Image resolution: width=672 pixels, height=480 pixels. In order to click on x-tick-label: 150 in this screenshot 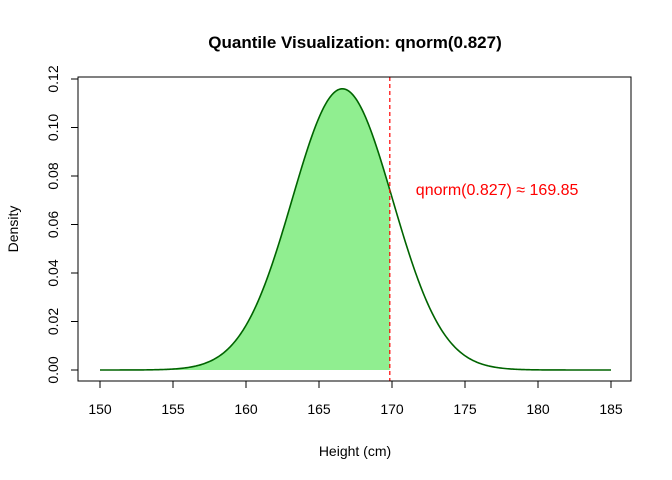, I will do `click(100, 409)`.